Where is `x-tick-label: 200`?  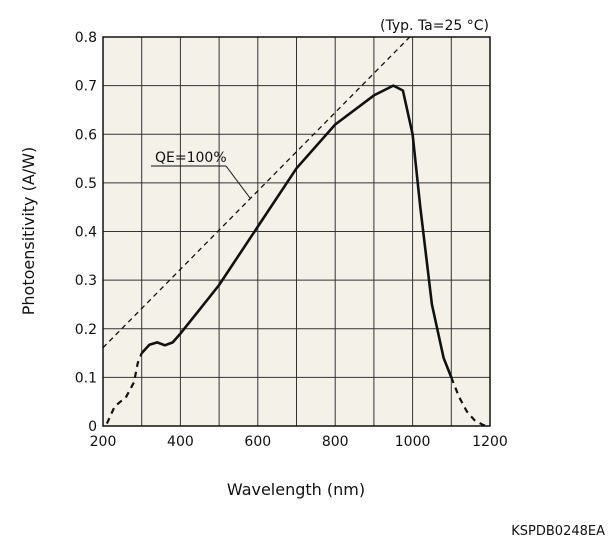 x-tick-label: 200 is located at coordinates (103, 442).